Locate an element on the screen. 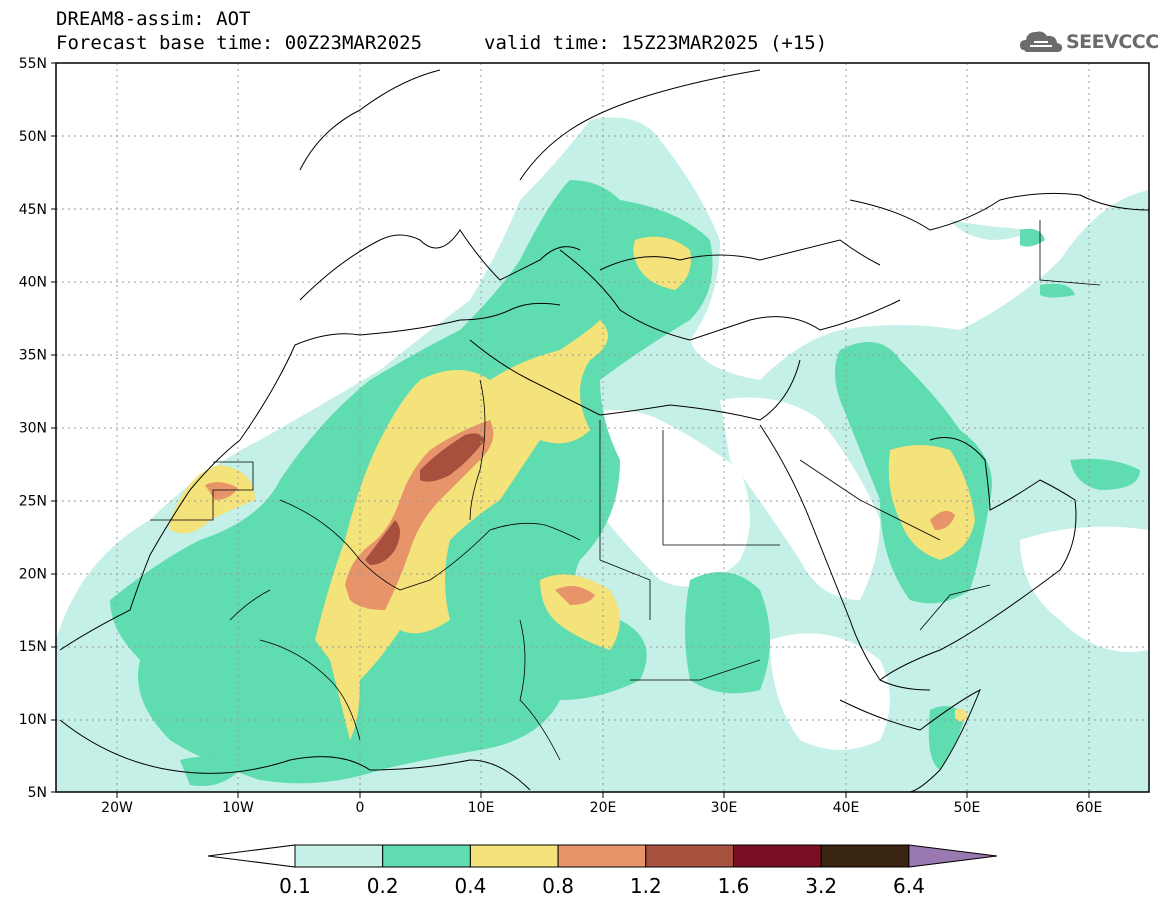 The height and width of the screenshot is (905, 1165). colorbar-label: 0.1 is located at coordinates (295, 886).